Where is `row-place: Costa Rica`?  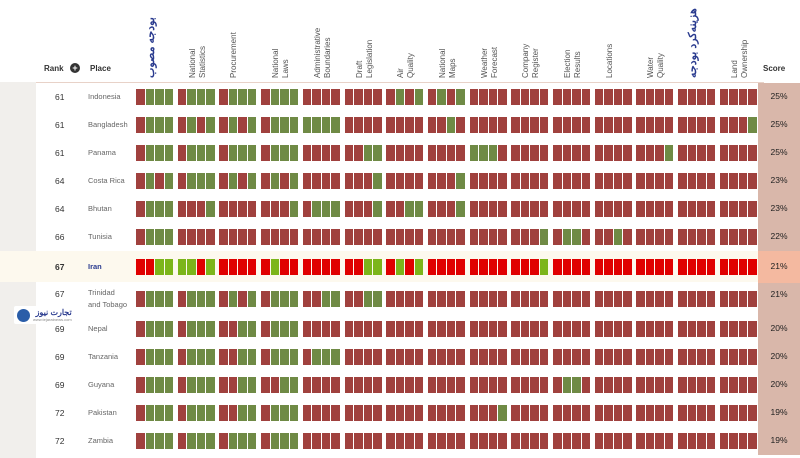 row-place: Costa Rica is located at coordinates (106, 180).